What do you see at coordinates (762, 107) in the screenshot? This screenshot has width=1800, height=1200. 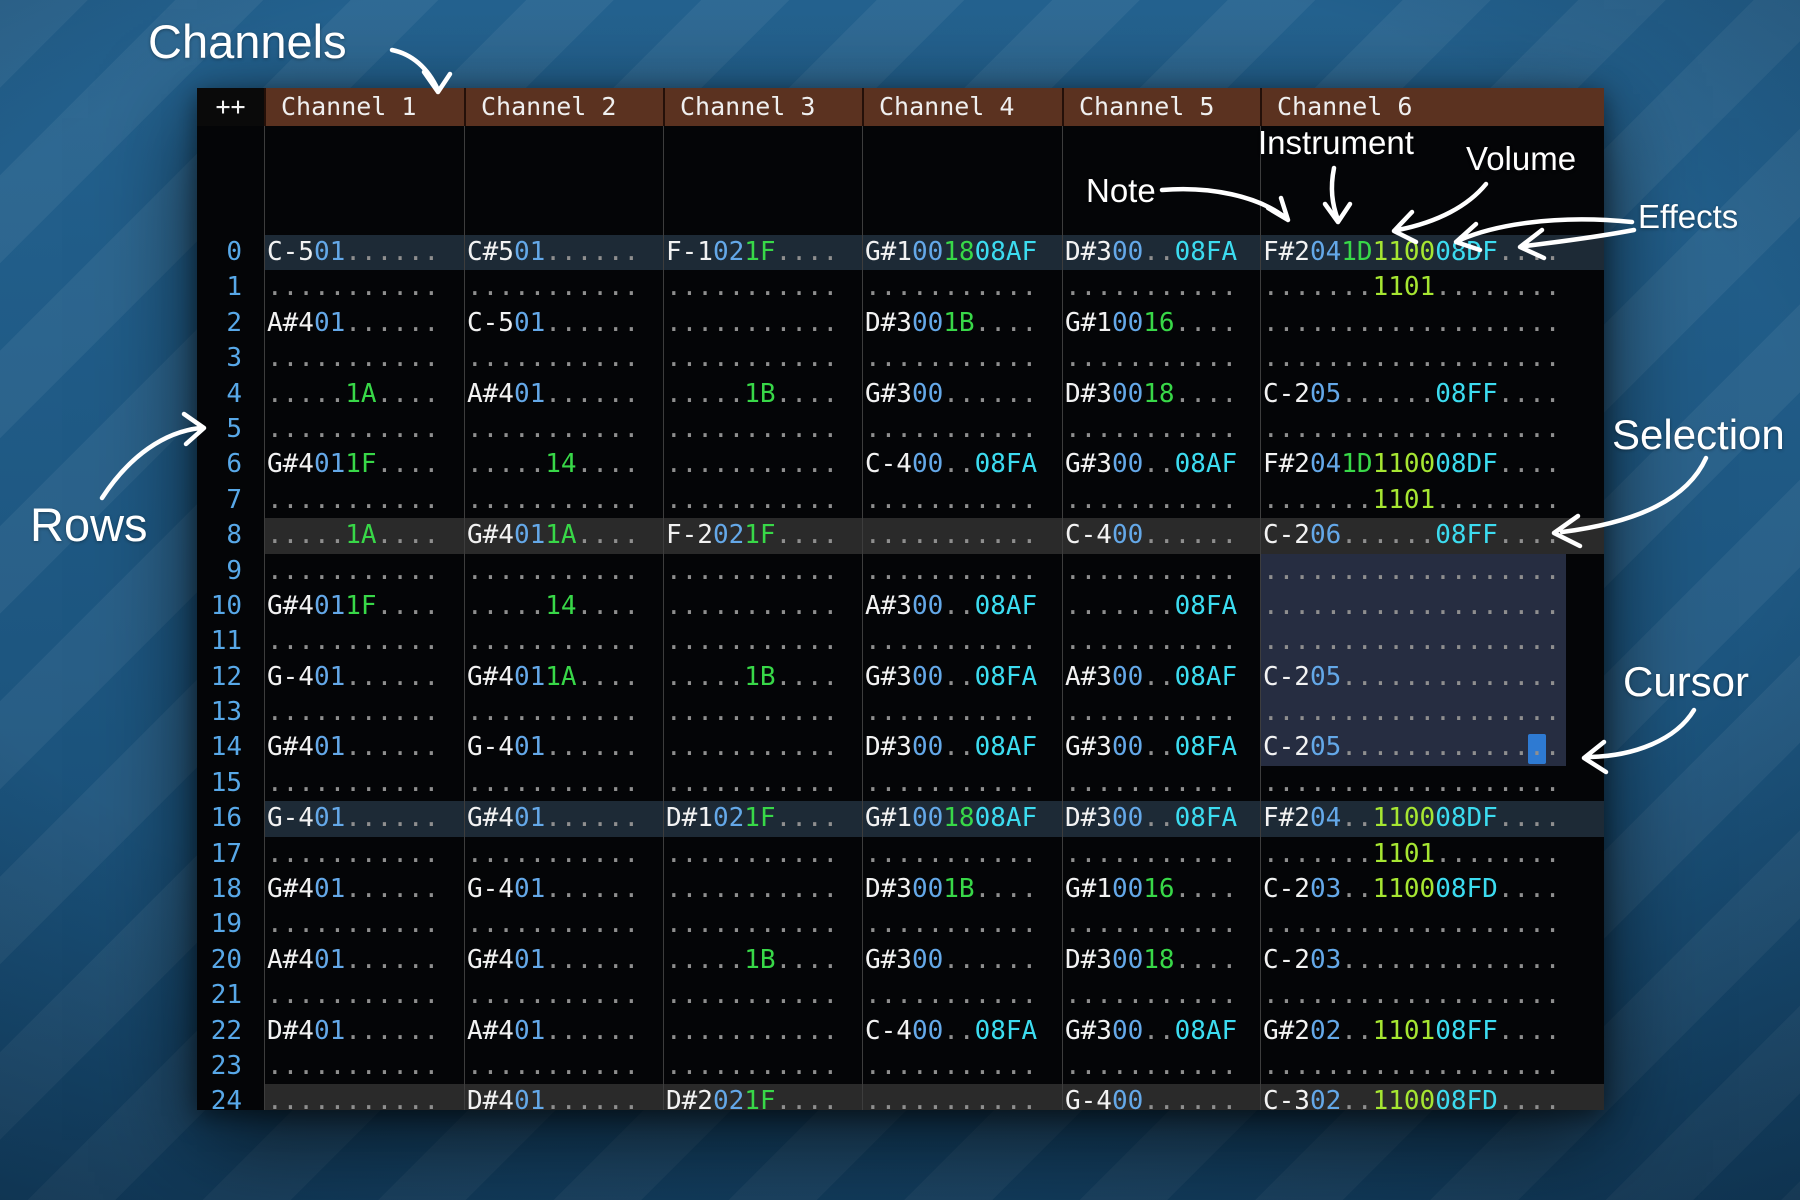 I see `channel-header-3: Channel 3` at bounding box center [762, 107].